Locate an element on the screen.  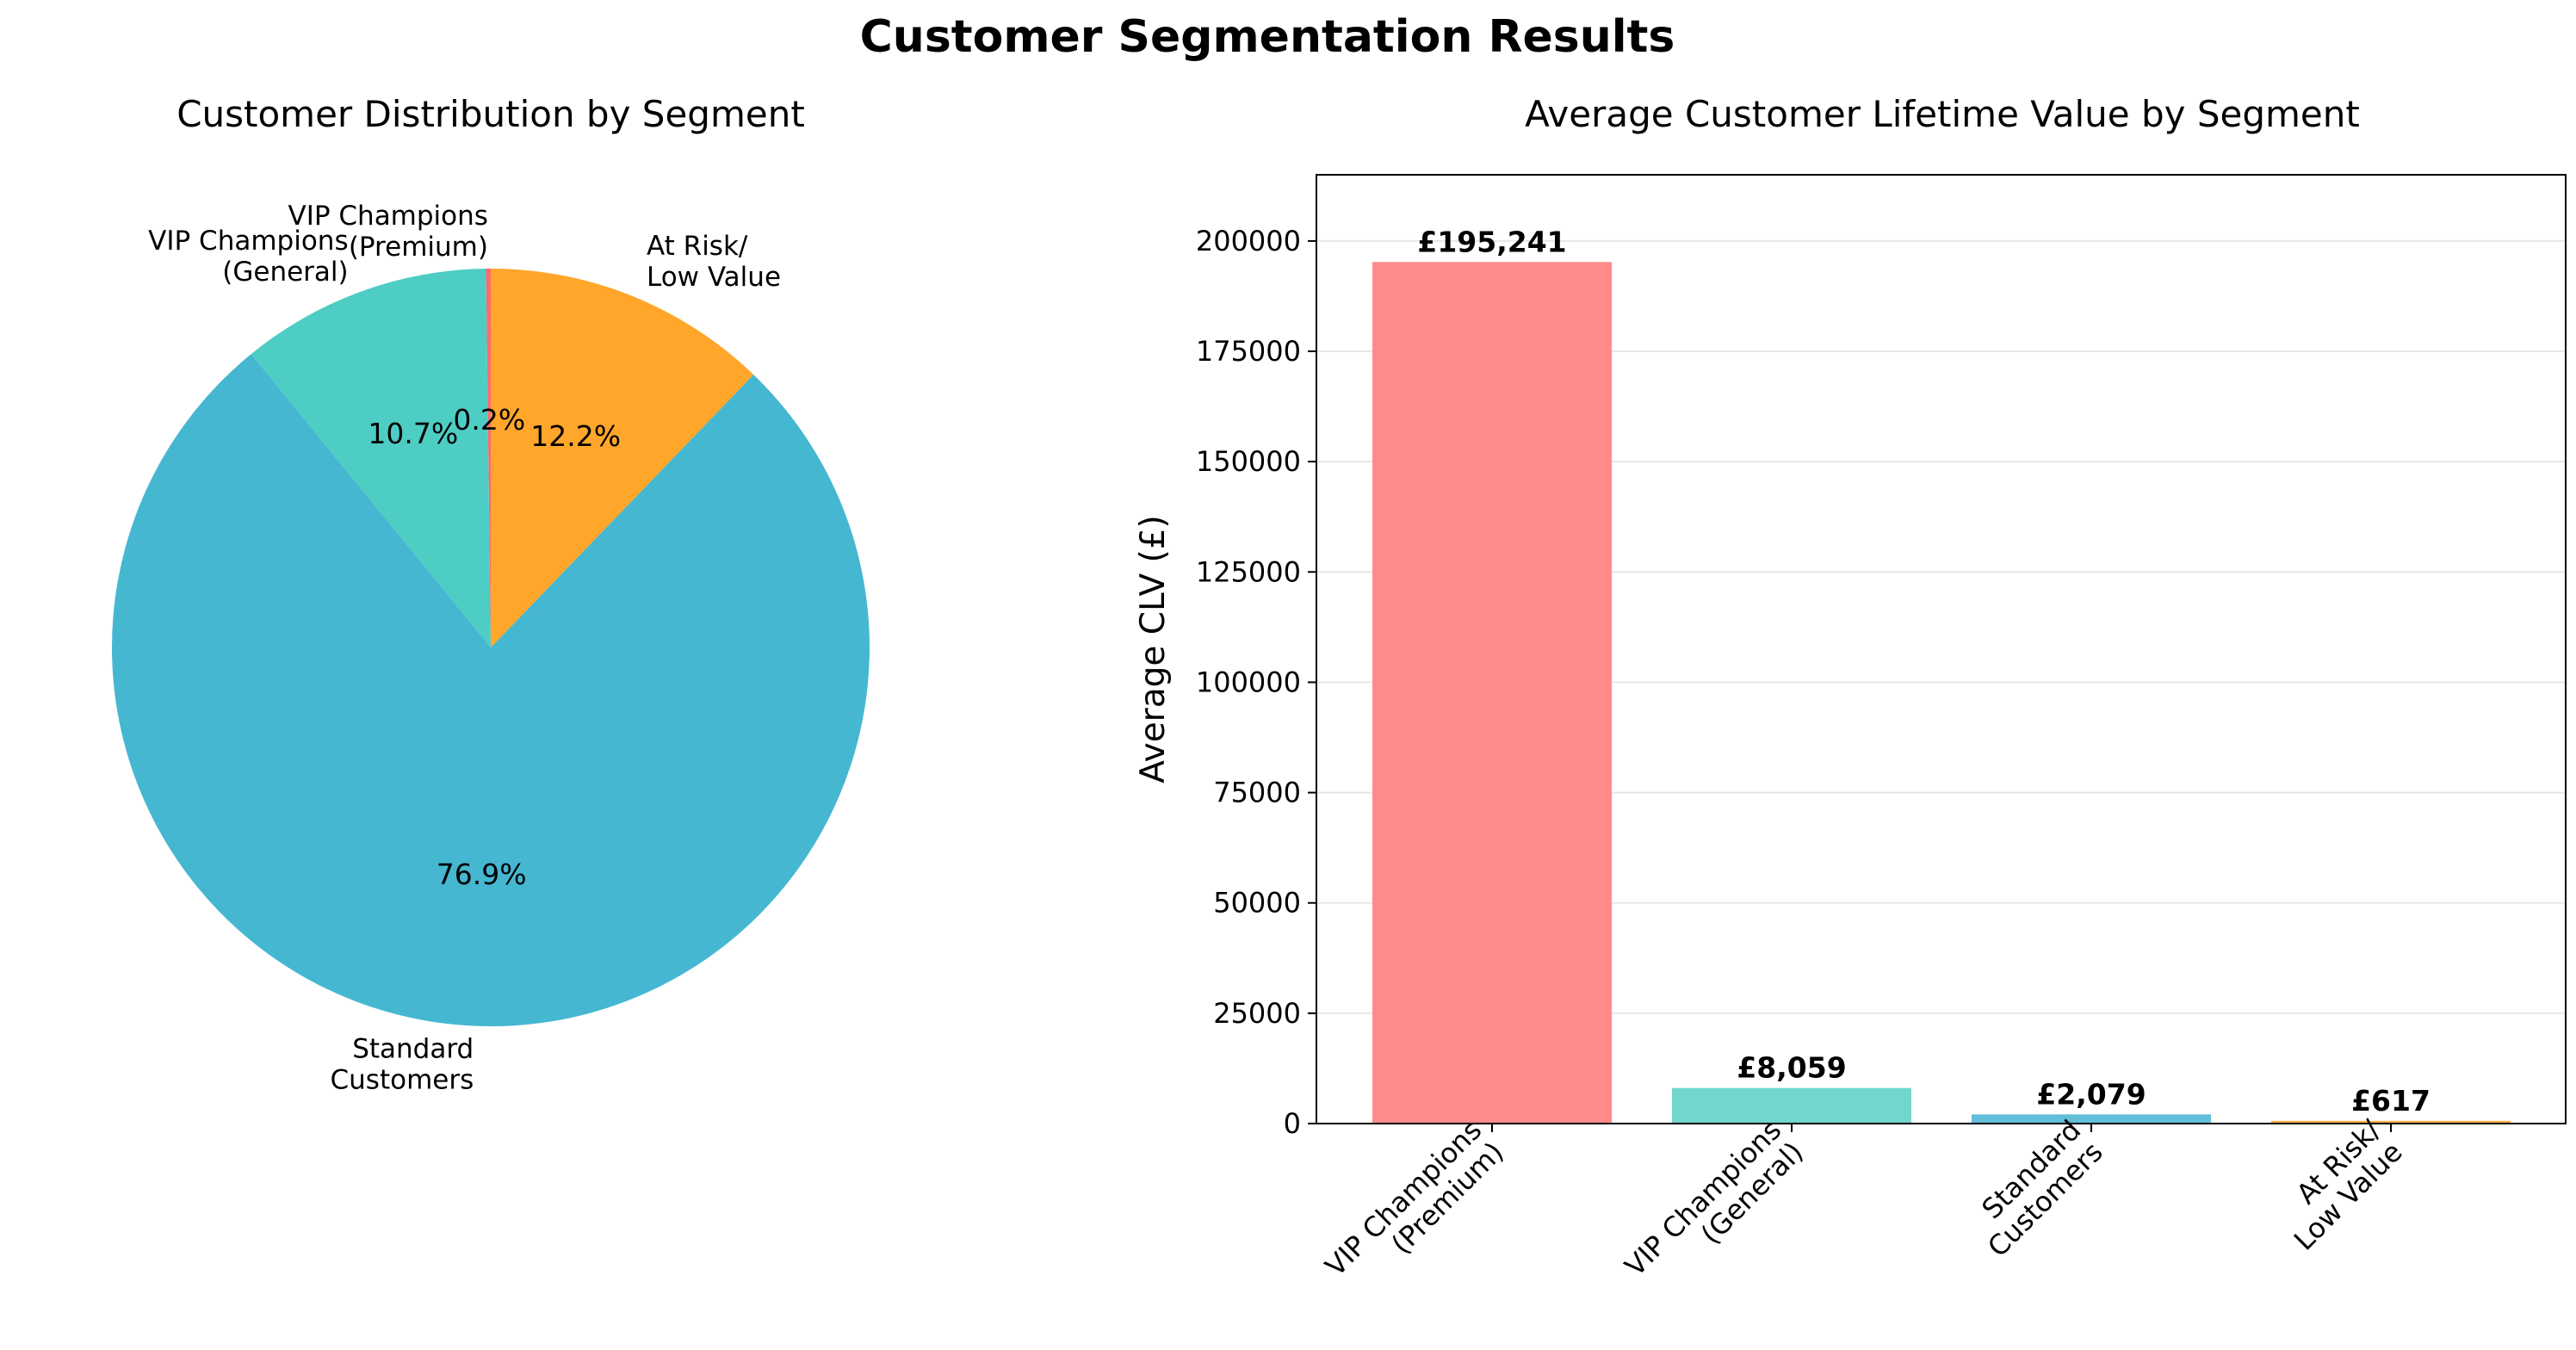
y-tick-label: 75000 is located at coordinates (1257, 793).